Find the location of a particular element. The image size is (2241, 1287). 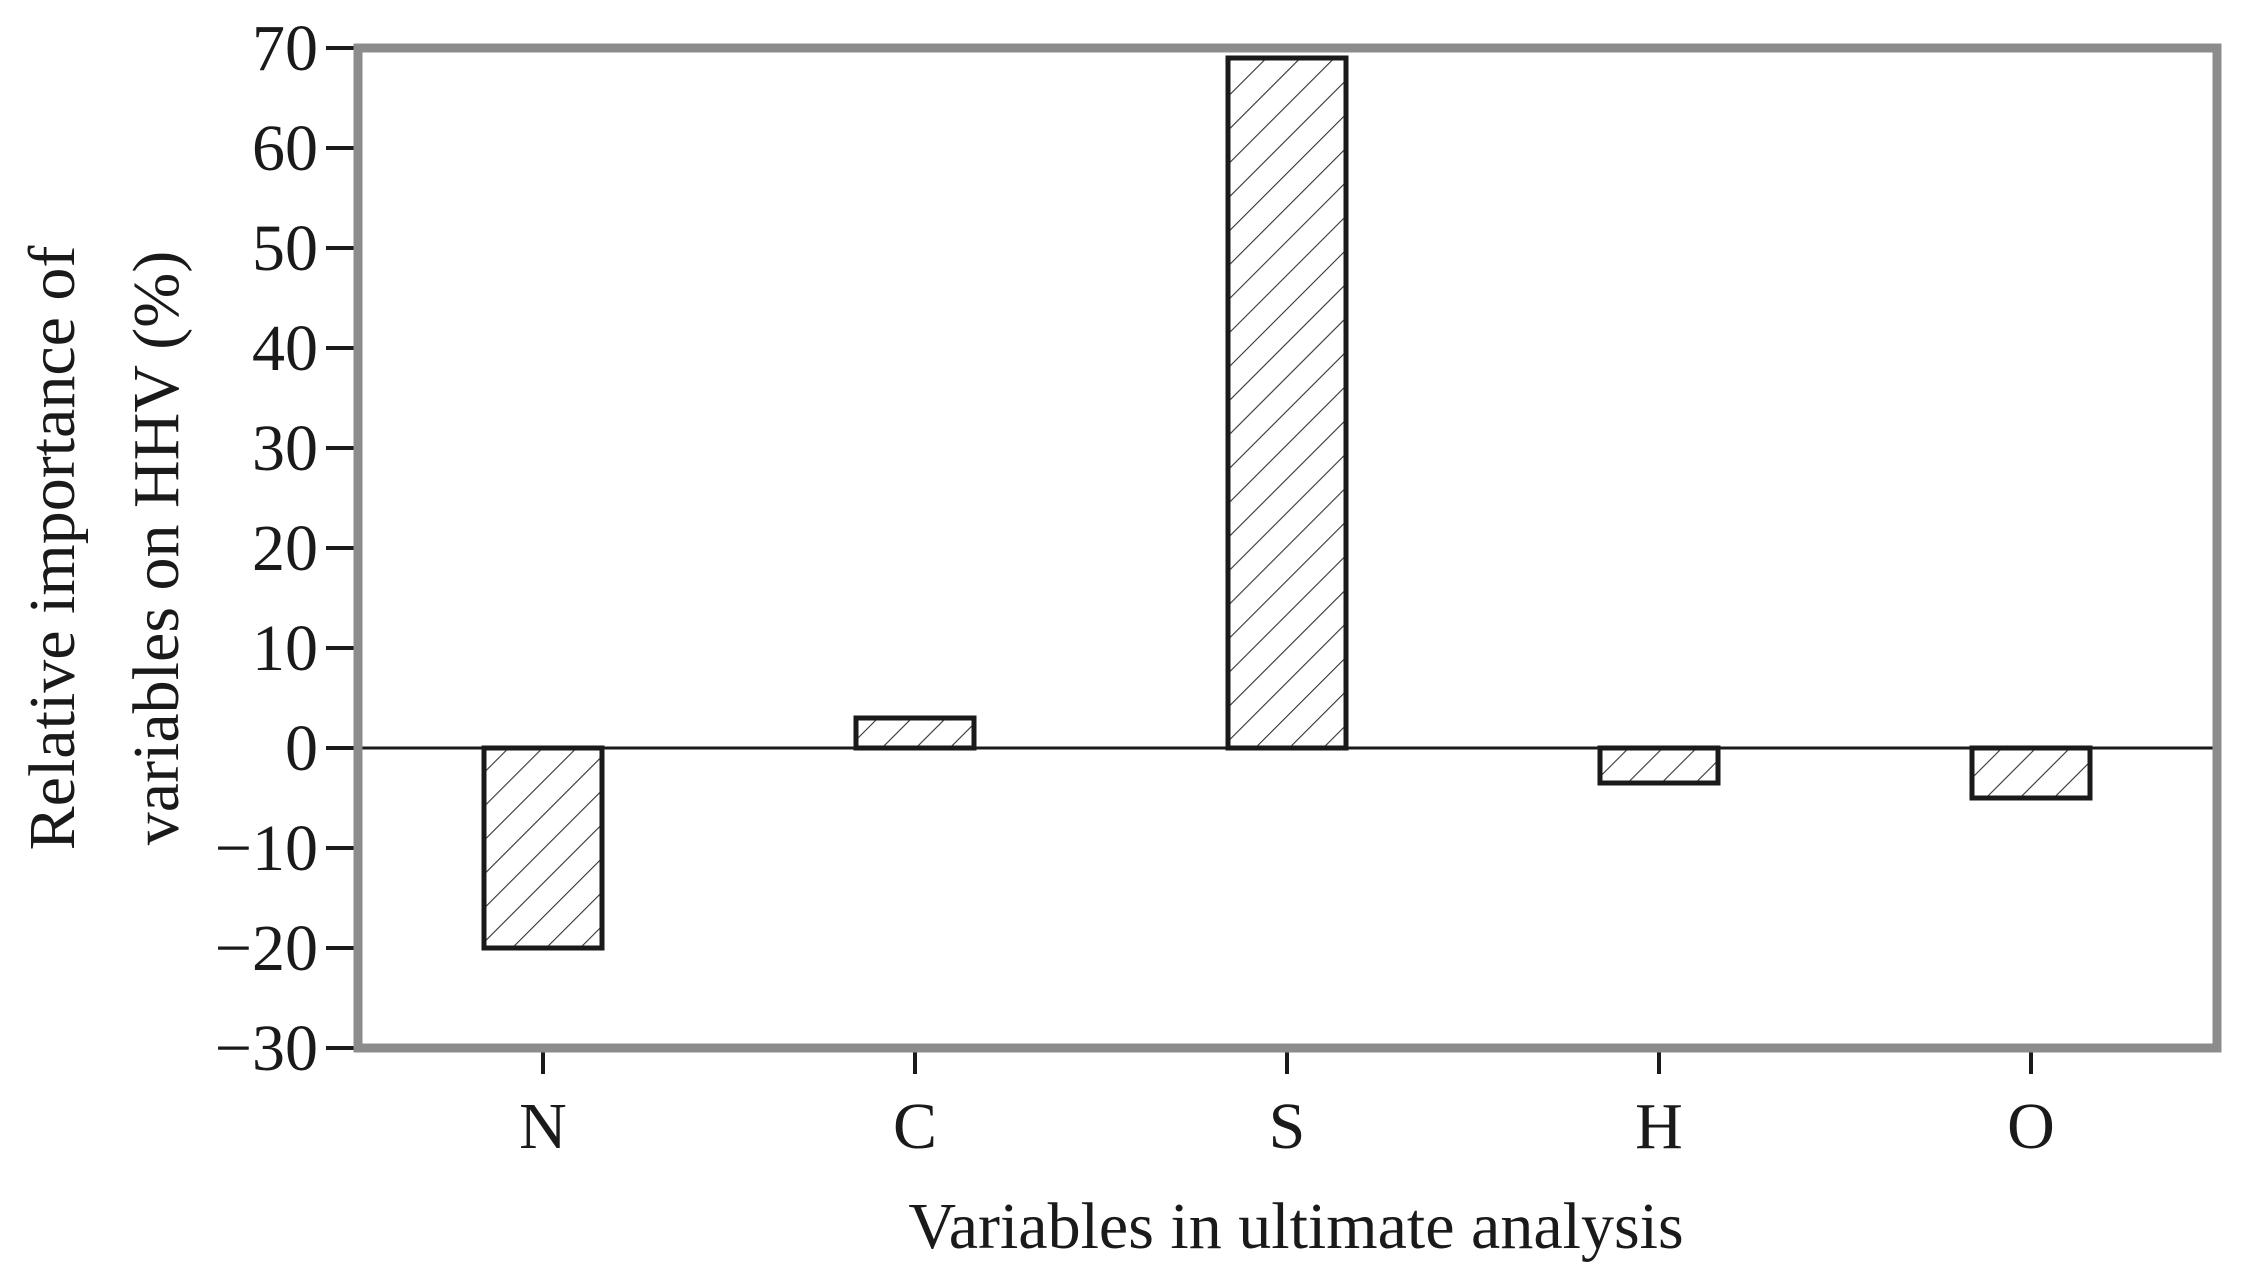

bar-n is located at coordinates (543, 848).